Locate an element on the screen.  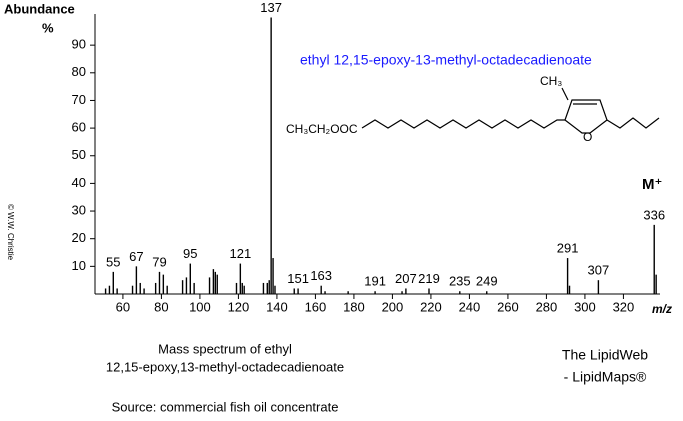
molecular-ion: M⁺ is located at coordinates (652, 184).